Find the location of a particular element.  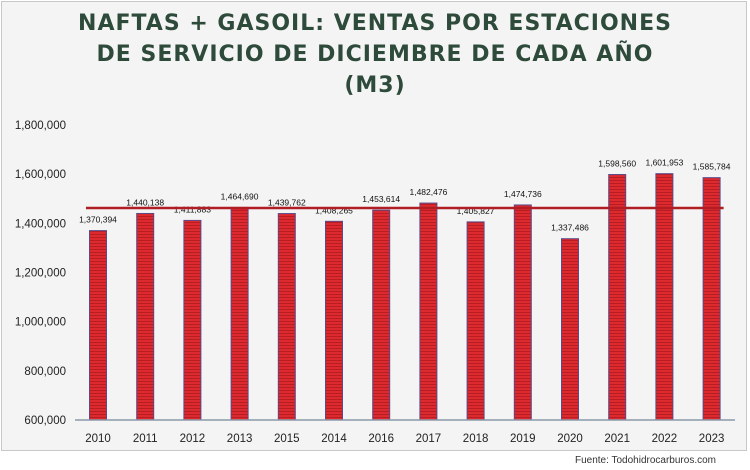

data-label: 1,411,883 is located at coordinates (192, 209).